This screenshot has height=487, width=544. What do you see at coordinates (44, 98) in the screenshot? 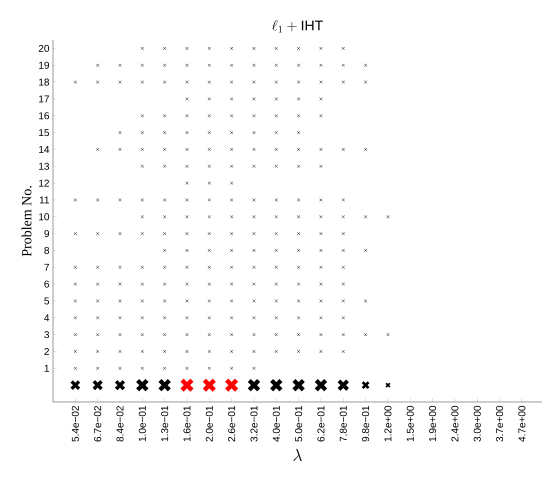
I see `y-tick-label: 17` at bounding box center [44, 98].